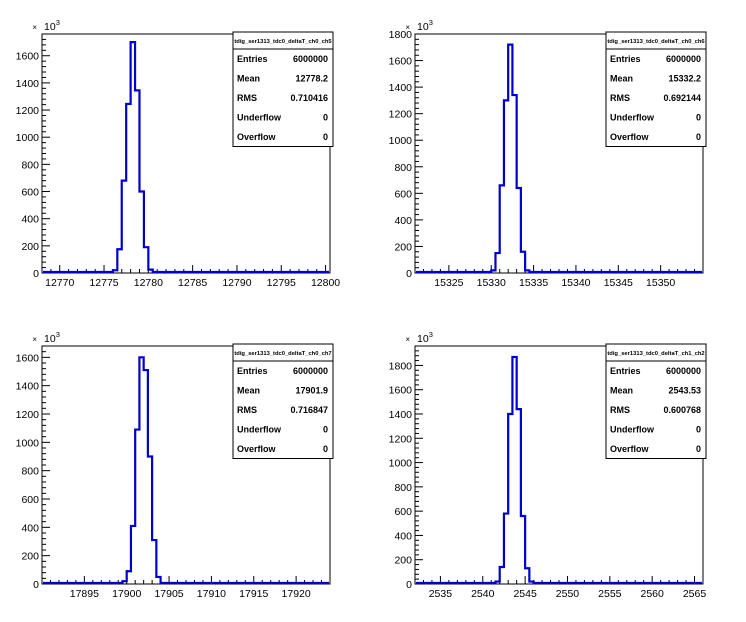 The image size is (746, 622). Describe the element at coordinates (283, 42) in the screenshot. I see `histogram-title: tdig_ser1313_tdc0_deltaT_ch0_ch5` at that location.